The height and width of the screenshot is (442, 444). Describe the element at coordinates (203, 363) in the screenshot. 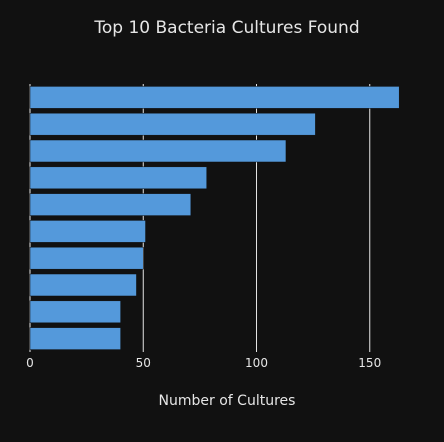

I see `x-axis-ticks: 0 50 100 150` at that location.